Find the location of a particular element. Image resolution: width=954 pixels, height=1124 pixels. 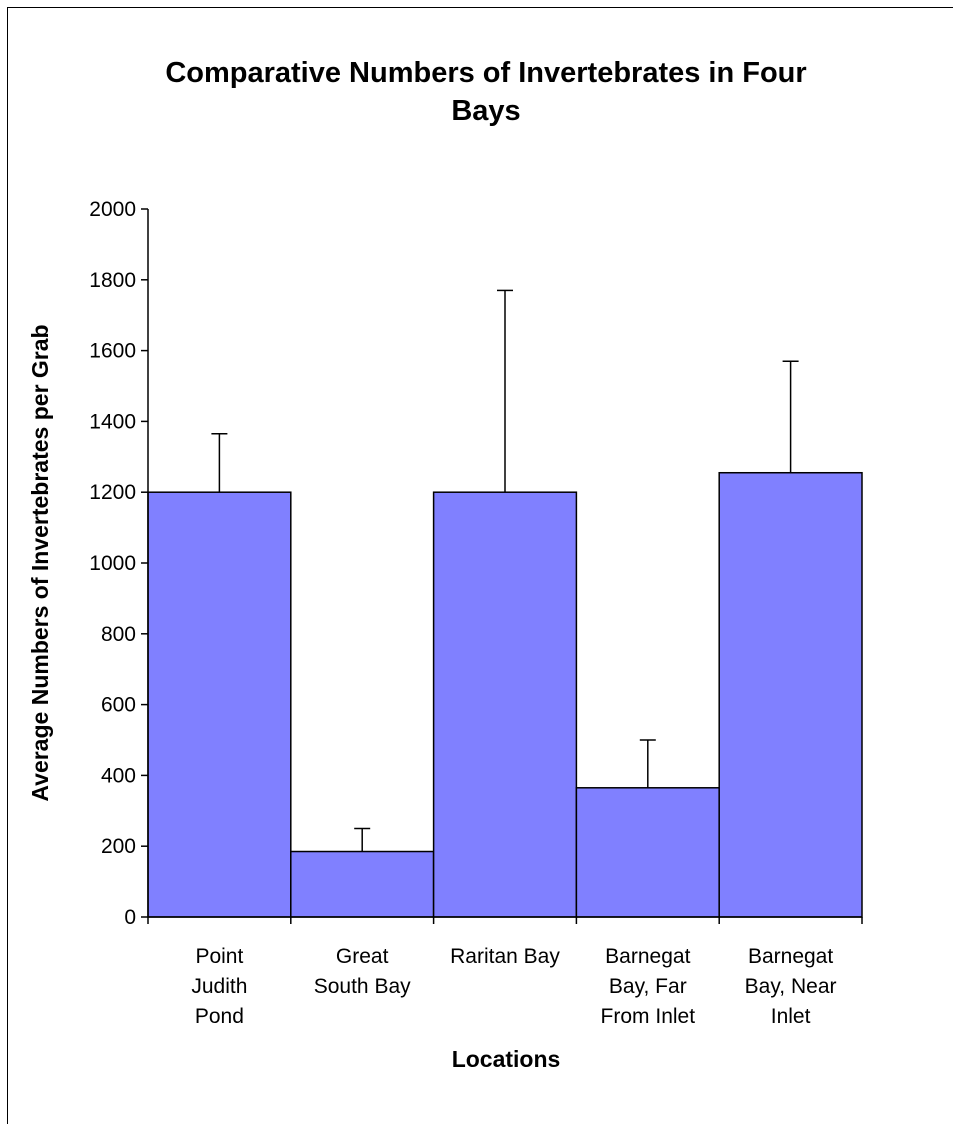

y-tick-label: 1600 is located at coordinates (112, 351).